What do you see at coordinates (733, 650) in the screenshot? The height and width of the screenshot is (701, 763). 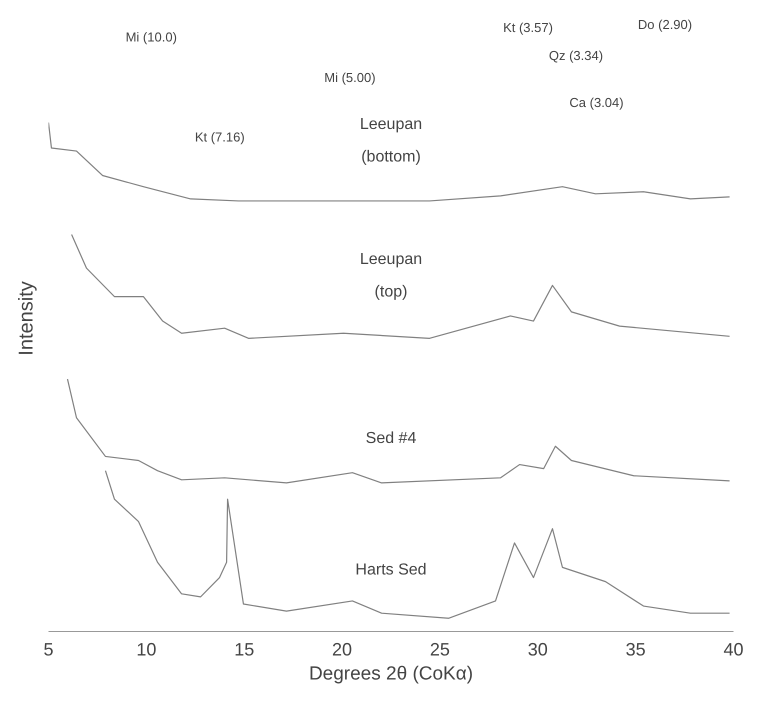 I see `x-tick-label: 40` at bounding box center [733, 650].